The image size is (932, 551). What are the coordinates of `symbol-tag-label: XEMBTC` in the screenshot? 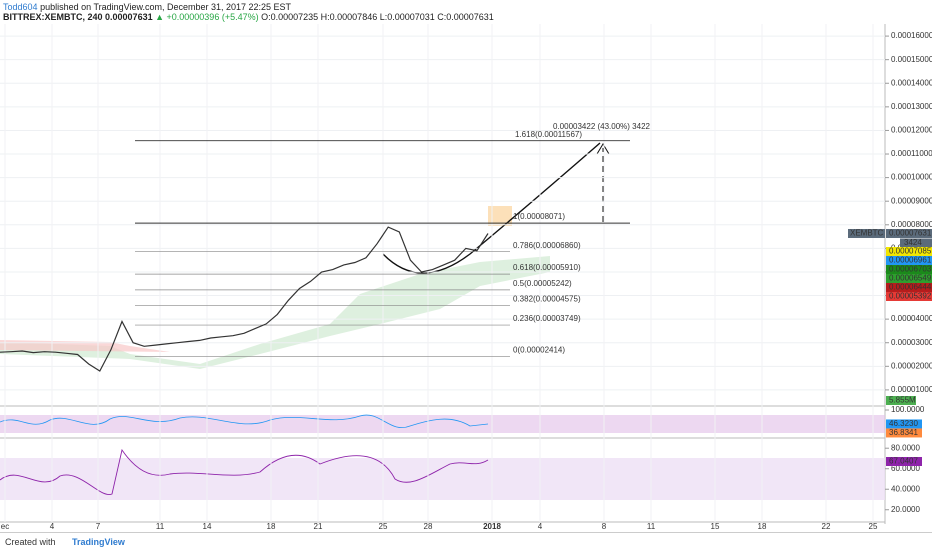 It's located at (867, 233).